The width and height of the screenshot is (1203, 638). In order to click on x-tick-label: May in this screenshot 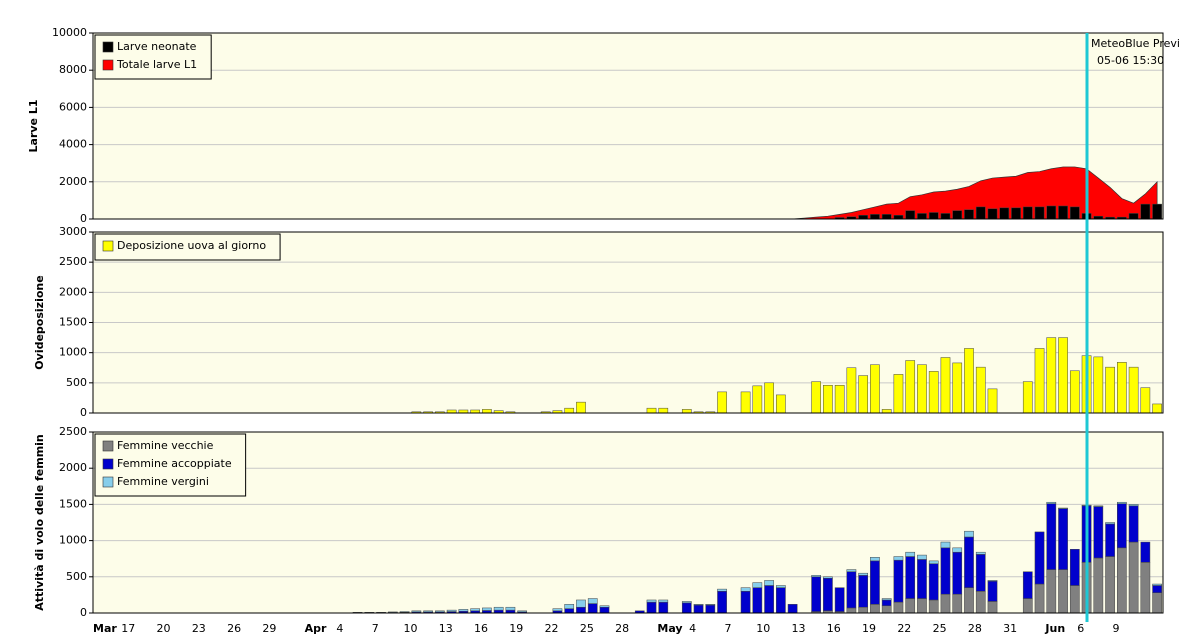, I will do `click(669, 628)`.